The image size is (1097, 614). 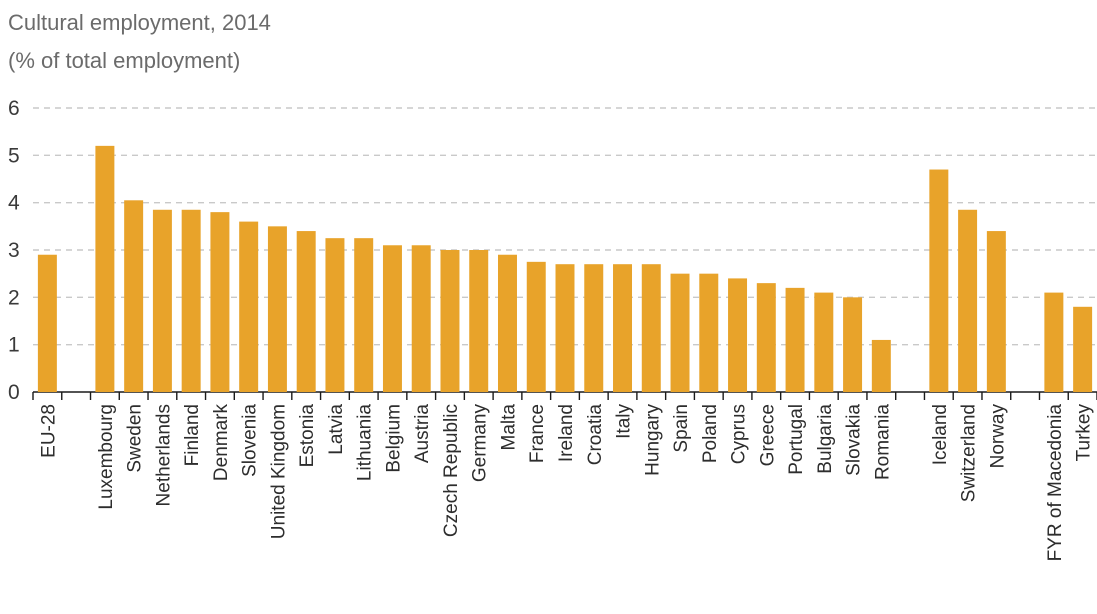 What do you see at coordinates (739, 434) in the screenshot?
I see `category-label: Cyprus` at bounding box center [739, 434].